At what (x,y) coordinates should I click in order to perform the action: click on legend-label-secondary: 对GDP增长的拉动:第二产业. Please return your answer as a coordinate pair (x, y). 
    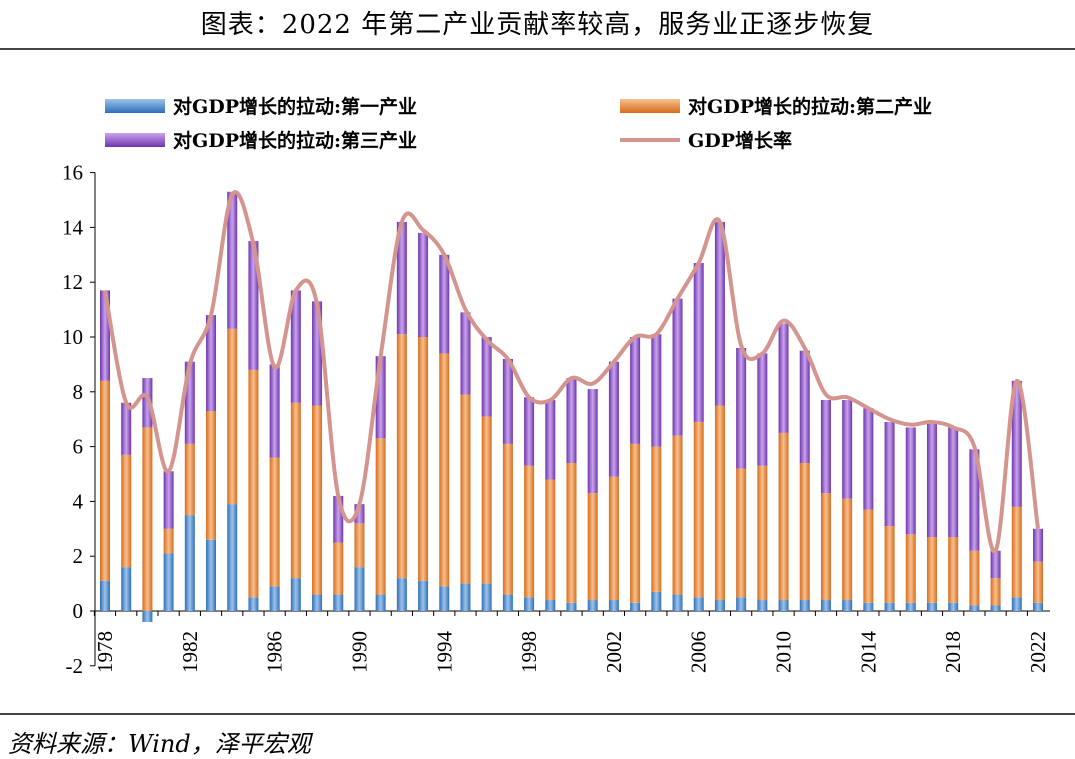
    Looking at the image, I should click on (810, 107).